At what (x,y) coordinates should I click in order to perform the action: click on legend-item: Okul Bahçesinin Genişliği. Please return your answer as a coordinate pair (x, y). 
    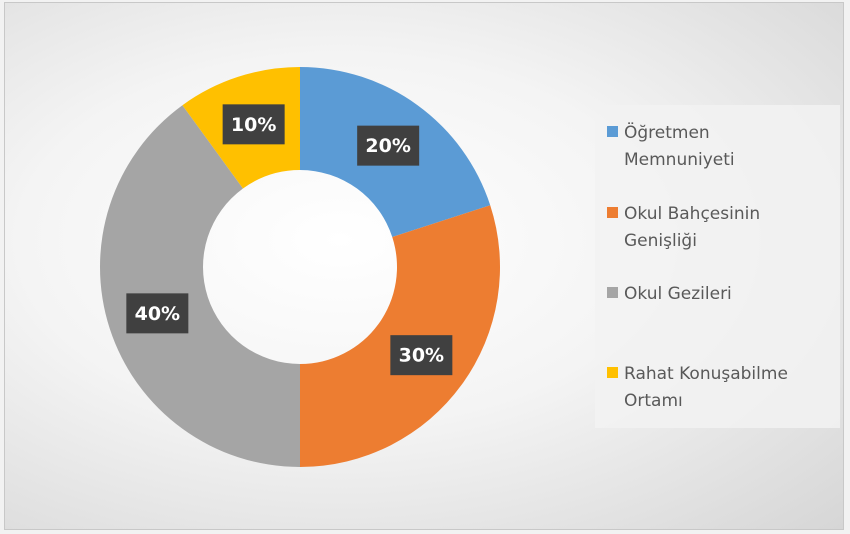
    Looking at the image, I should click on (703, 228).